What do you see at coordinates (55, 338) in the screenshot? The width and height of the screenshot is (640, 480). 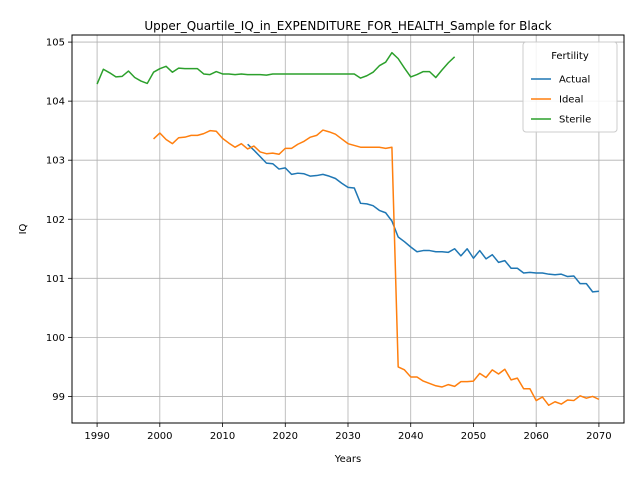 I see `y-tick-label: 100` at bounding box center [55, 338].